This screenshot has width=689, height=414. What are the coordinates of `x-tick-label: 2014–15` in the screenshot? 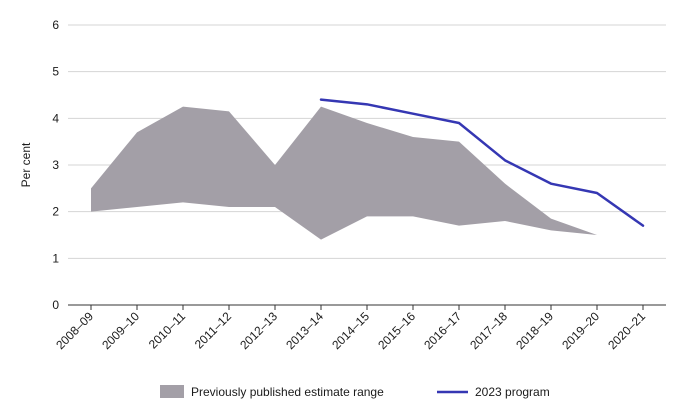 It's located at (350, 330).